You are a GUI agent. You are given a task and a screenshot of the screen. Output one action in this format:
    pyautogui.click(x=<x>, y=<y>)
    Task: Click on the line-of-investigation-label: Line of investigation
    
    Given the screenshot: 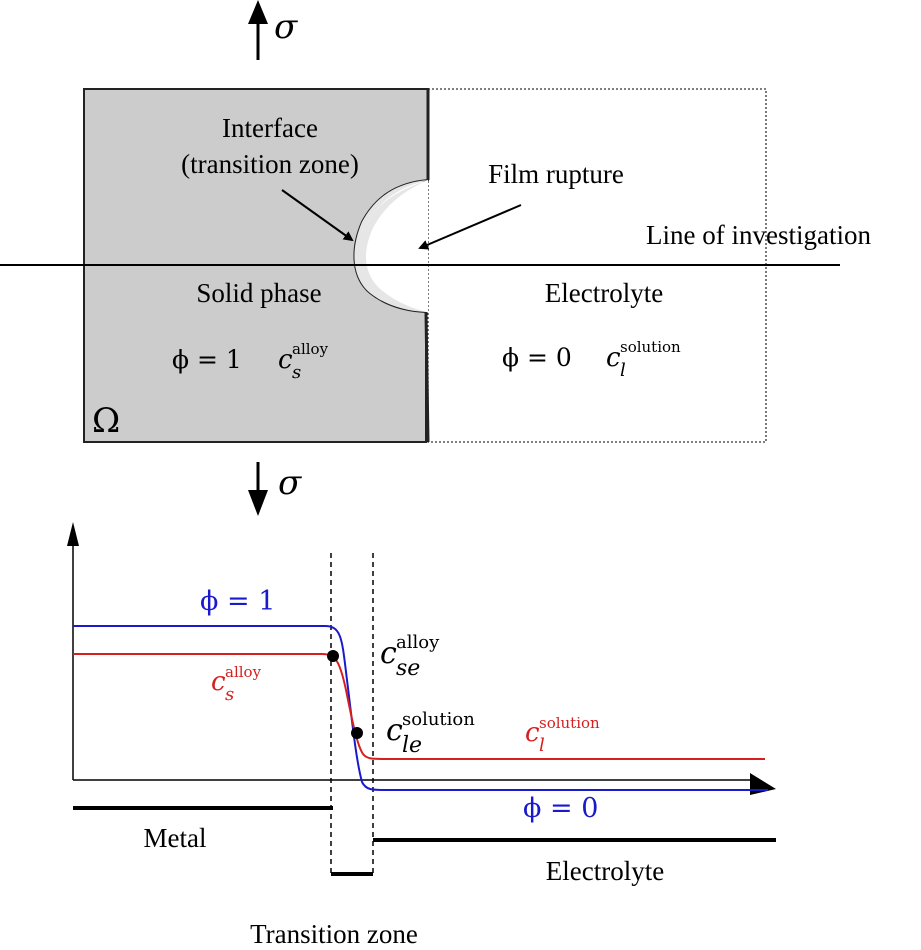 What is the action you would take?
    pyautogui.click(x=758, y=235)
    